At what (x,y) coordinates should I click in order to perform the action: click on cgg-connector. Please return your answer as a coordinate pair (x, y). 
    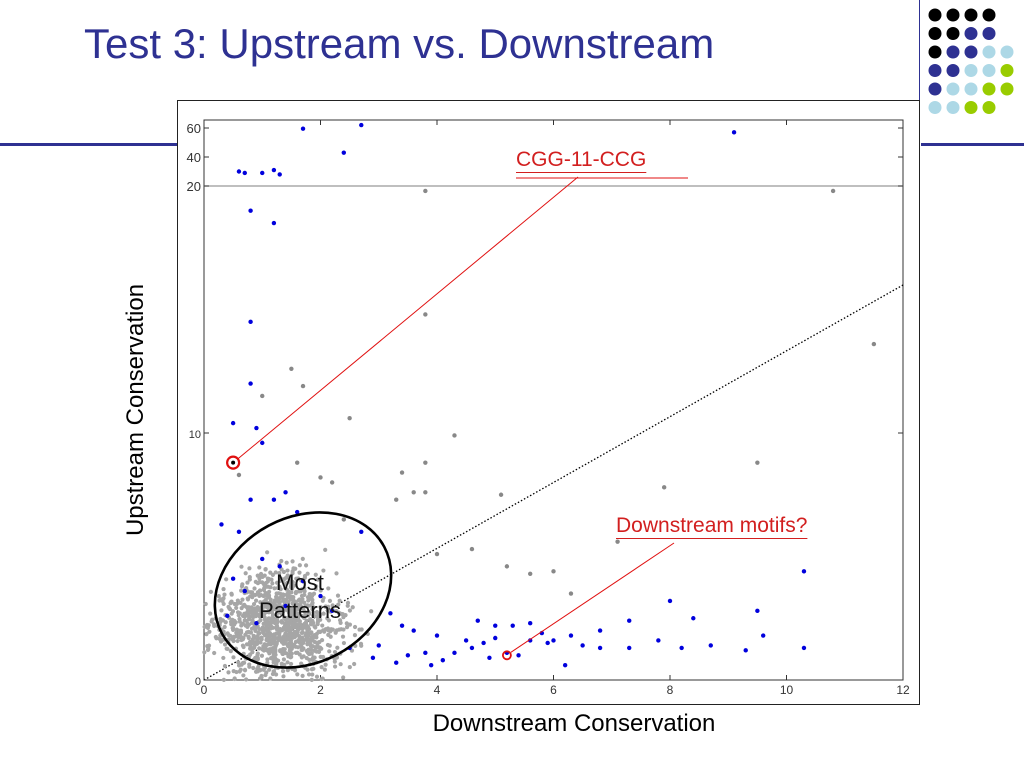
    Looking at the image, I should click on (408, 318).